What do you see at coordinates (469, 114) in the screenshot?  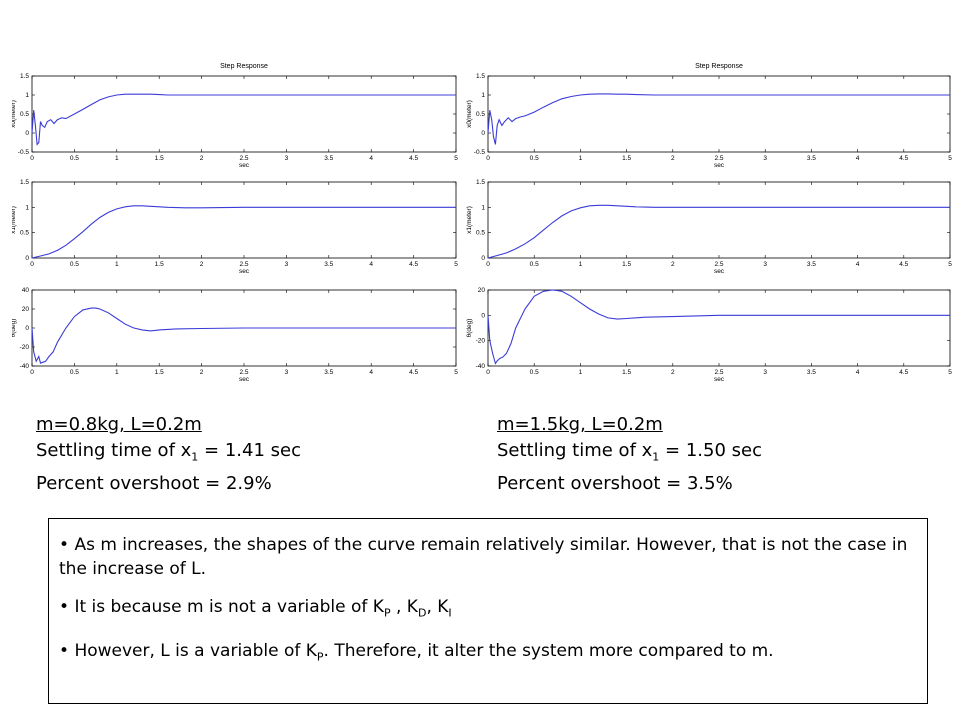 I see `y-axis-label: x0(meter)` at bounding box center [469, 114].